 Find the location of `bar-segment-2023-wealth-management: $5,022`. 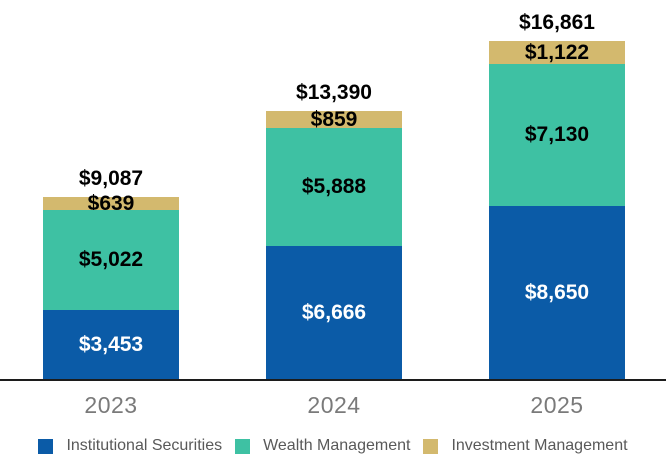

bar-segment-2023-wealth-management: $5,022 is located at coordinates (111, 259).